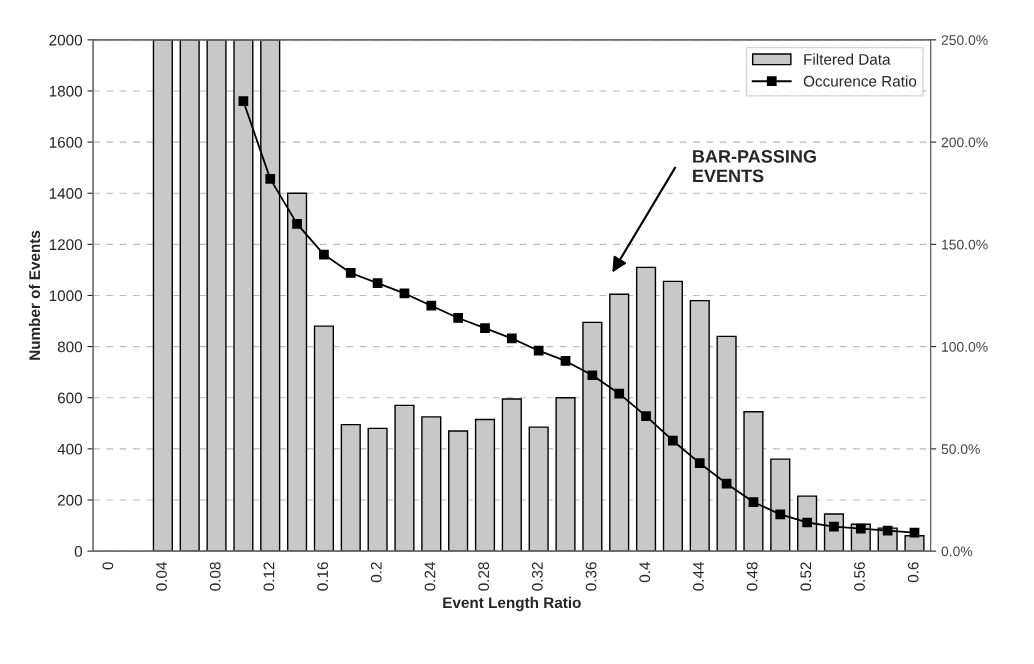  Describe the element at coordinates (860, 81) in the screenshot. I see `legend-label: Occurence Ratio` at that location.